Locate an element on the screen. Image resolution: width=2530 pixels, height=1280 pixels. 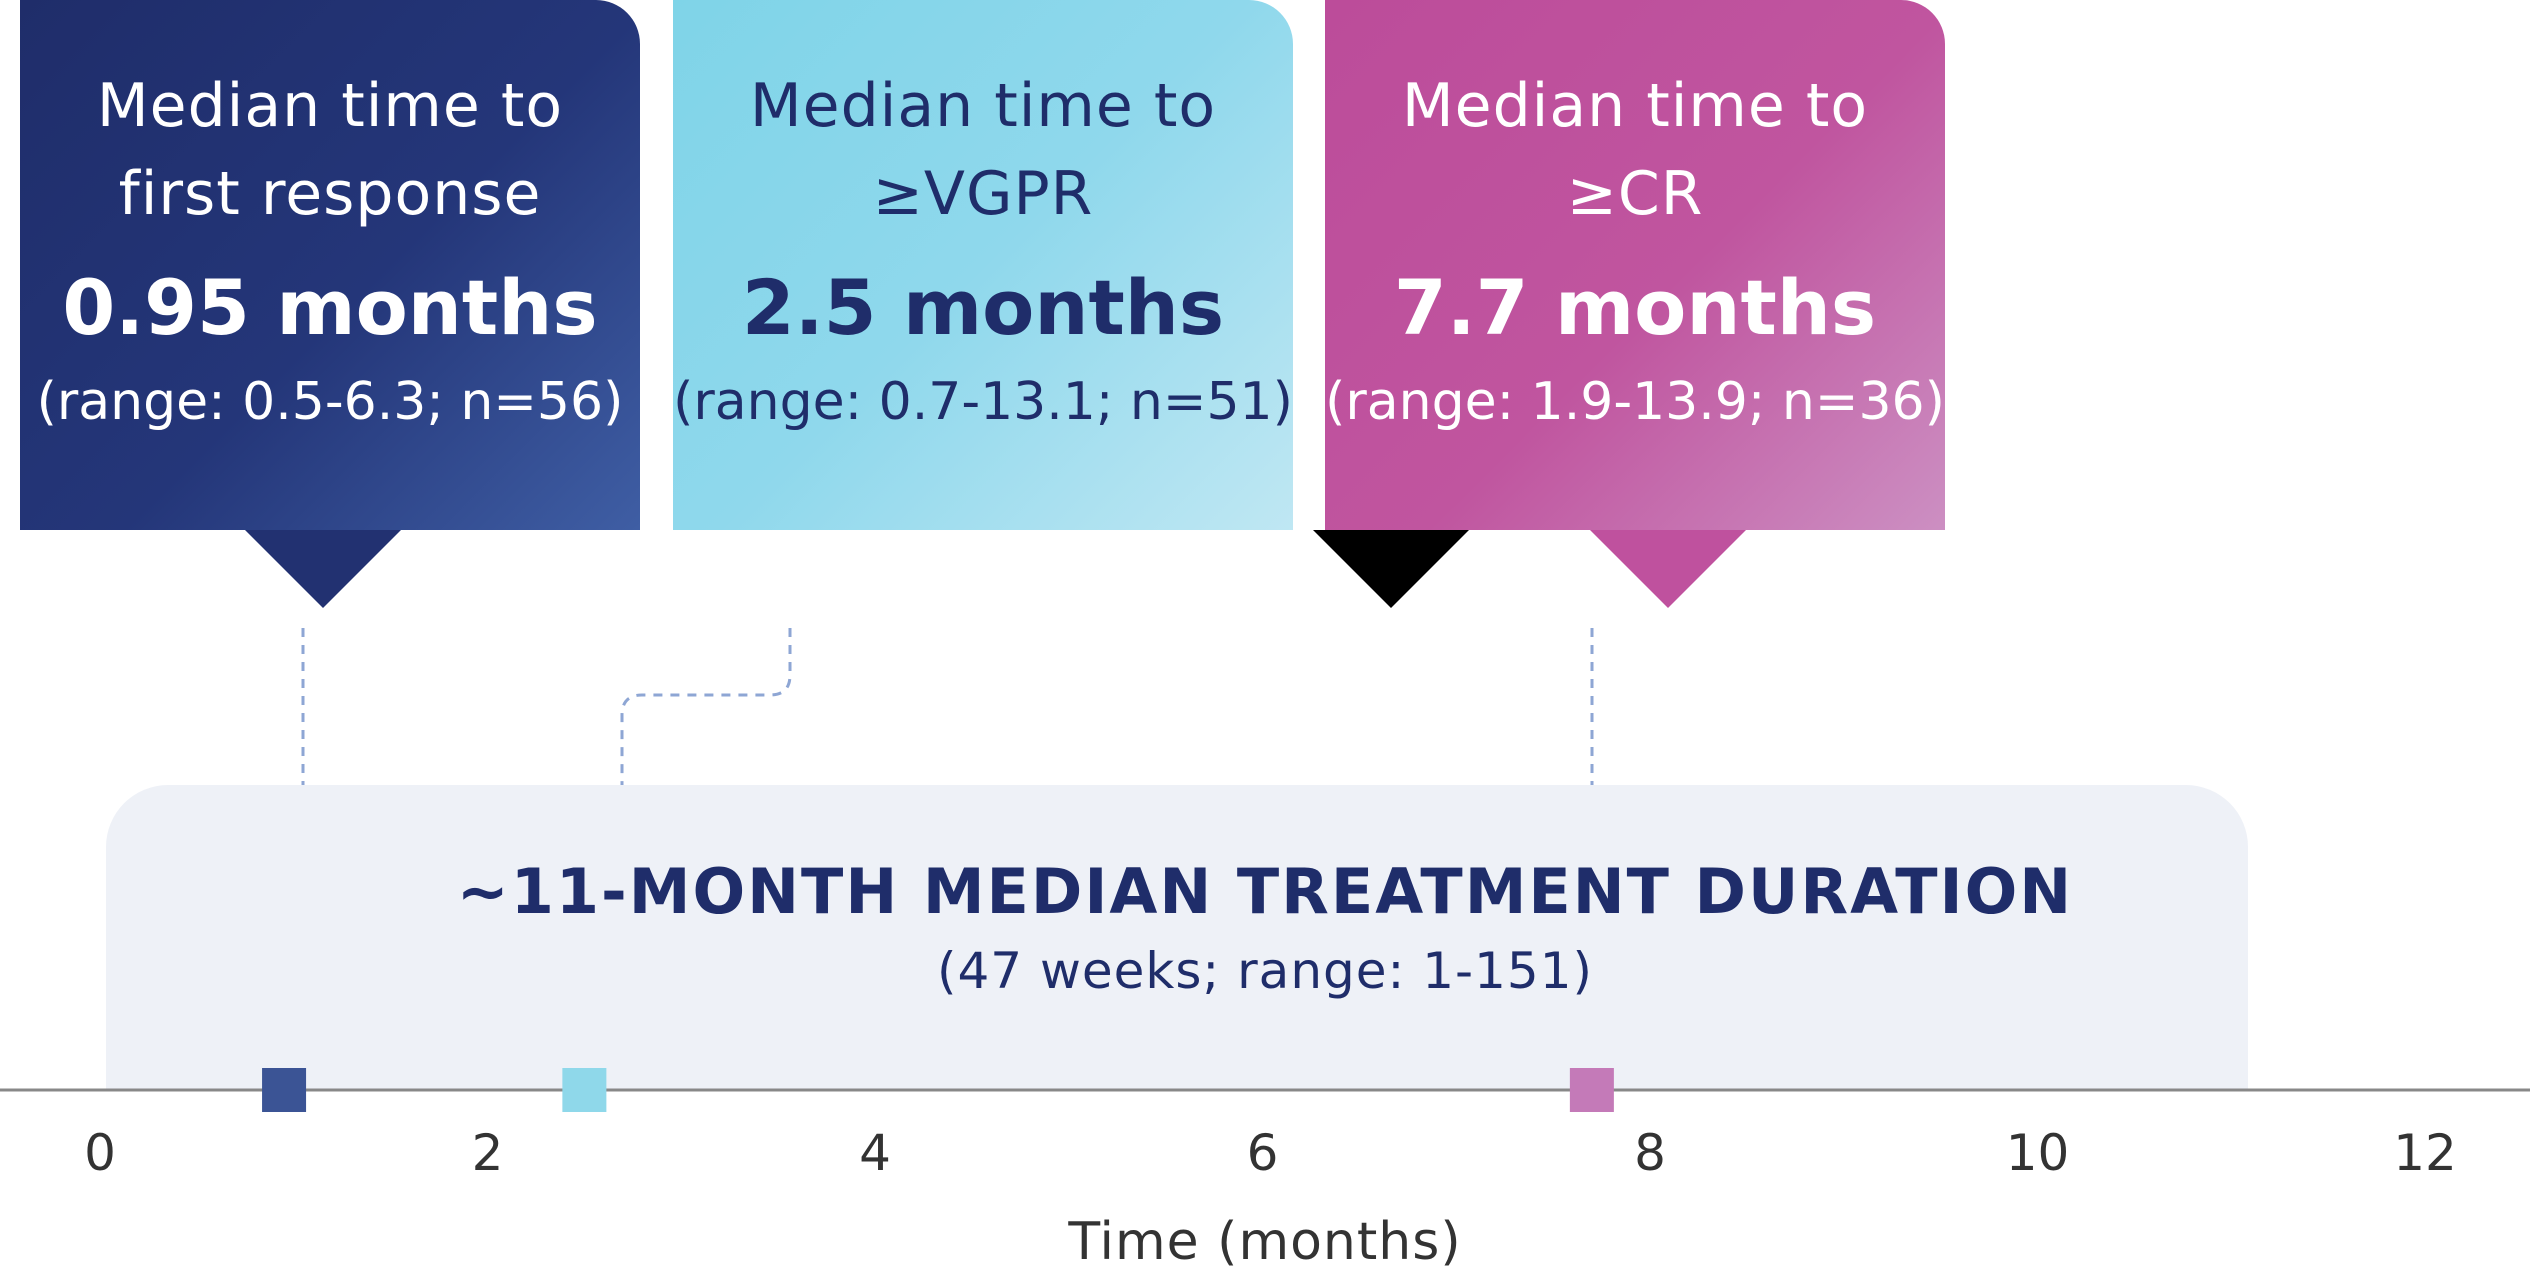
callout-cr-pointer is located at coordinates (1668, 569).